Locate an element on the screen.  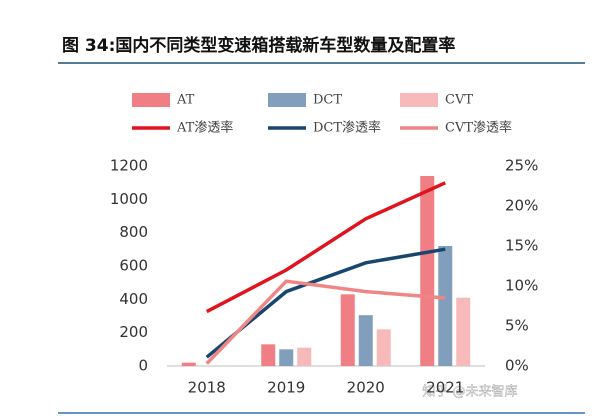
y2-tick-label: 15% is located at coordinates (521, 246).